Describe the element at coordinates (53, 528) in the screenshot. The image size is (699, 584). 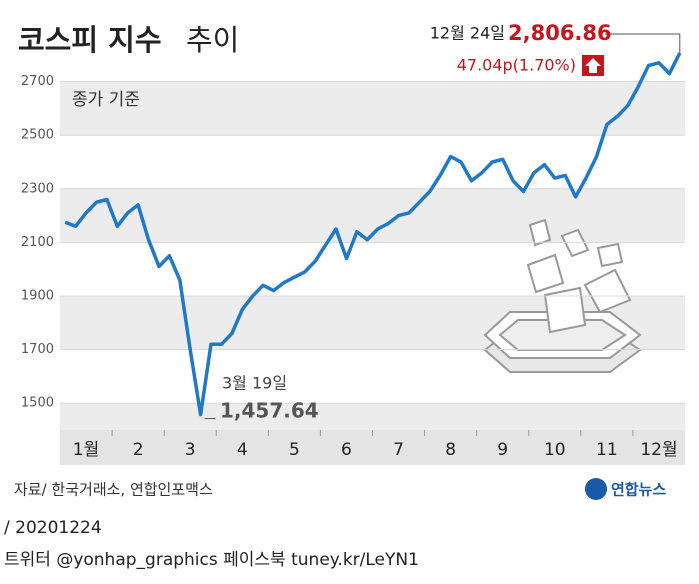
I see `footer-date: / 20201224` at that location.